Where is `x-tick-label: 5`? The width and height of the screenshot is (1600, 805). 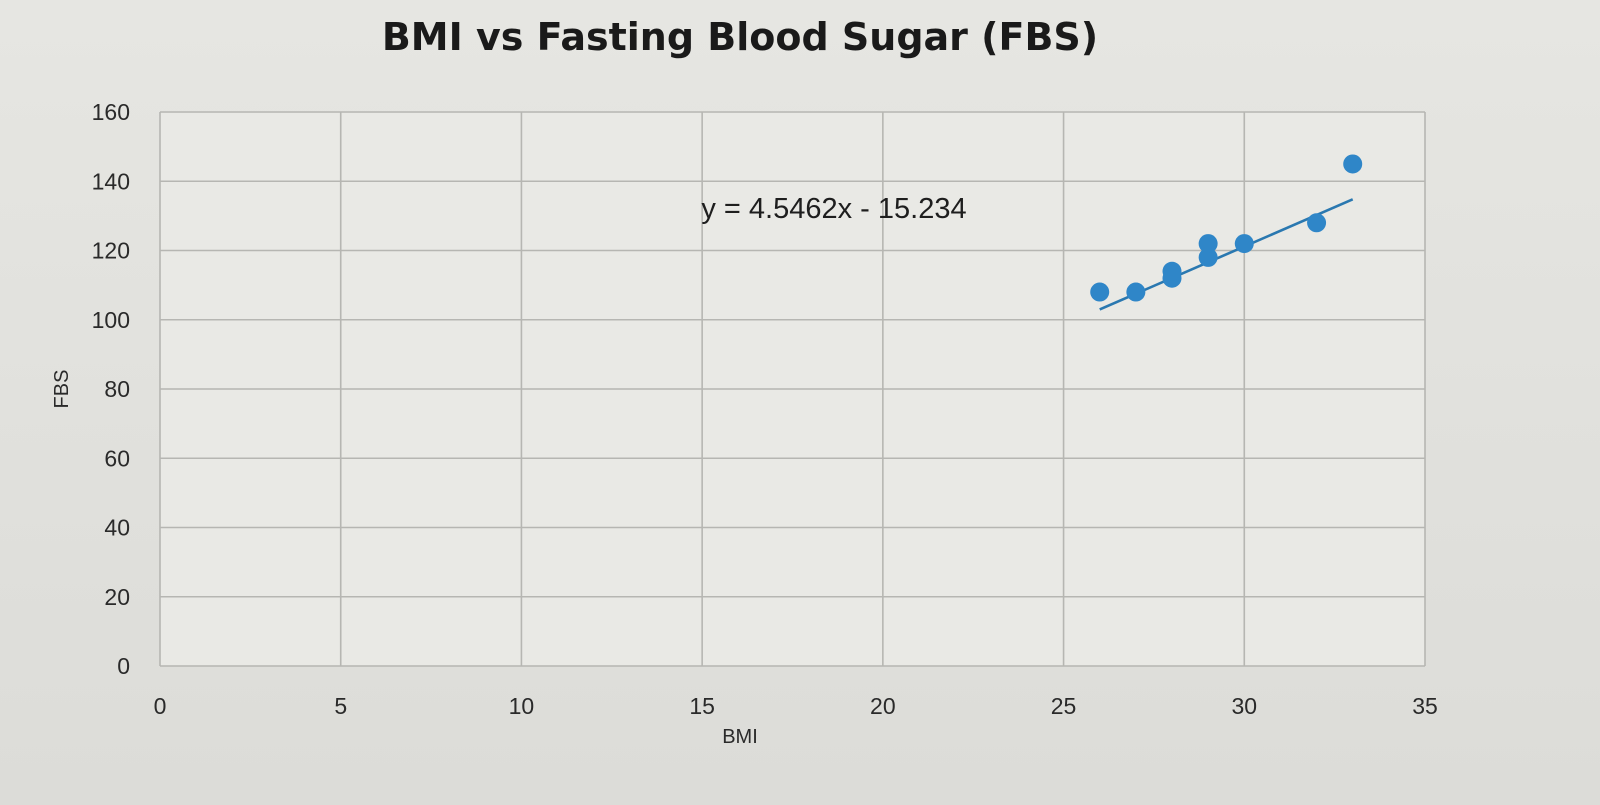 x-tick-label: 5 is located at coordinates (340, 706).